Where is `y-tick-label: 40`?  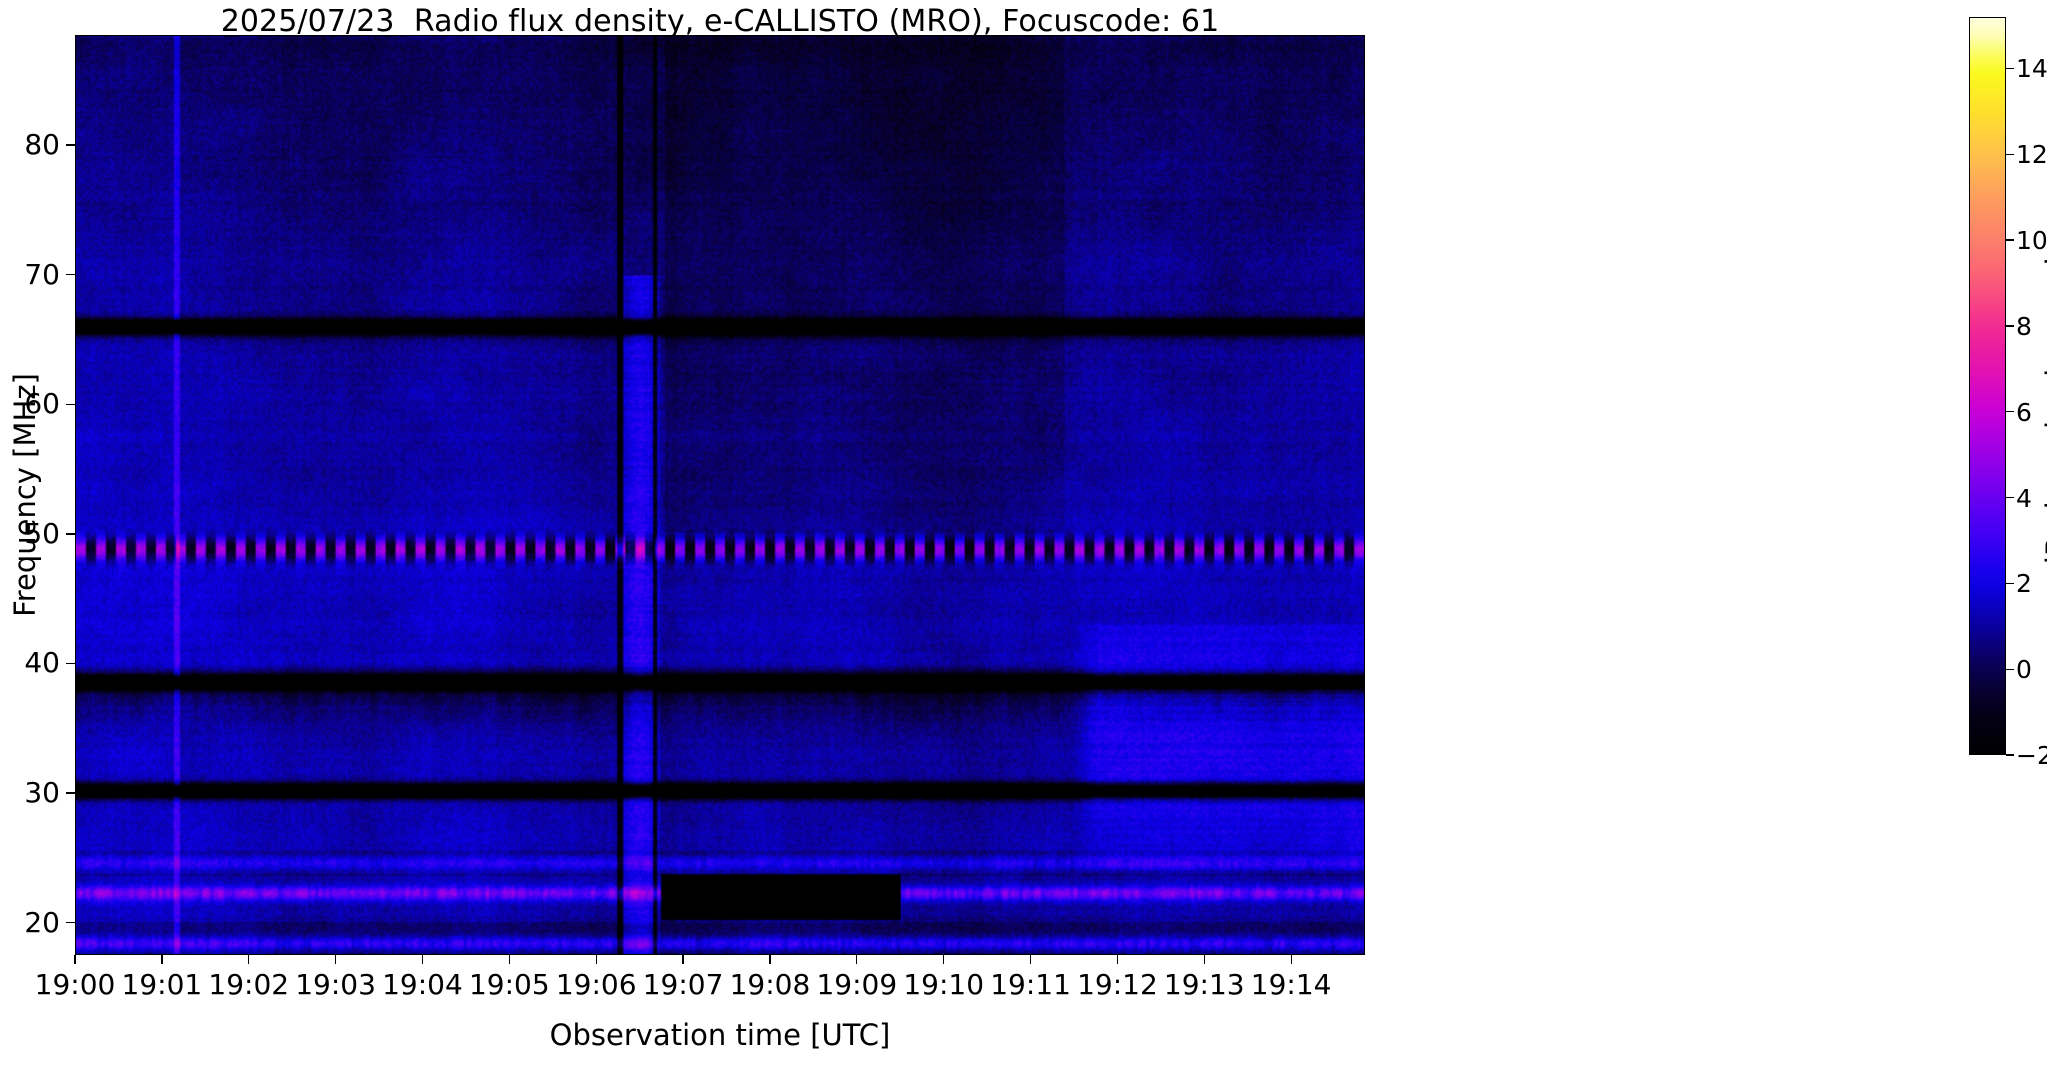
y-tick-label: 40 is located at coordinates (42, 663).